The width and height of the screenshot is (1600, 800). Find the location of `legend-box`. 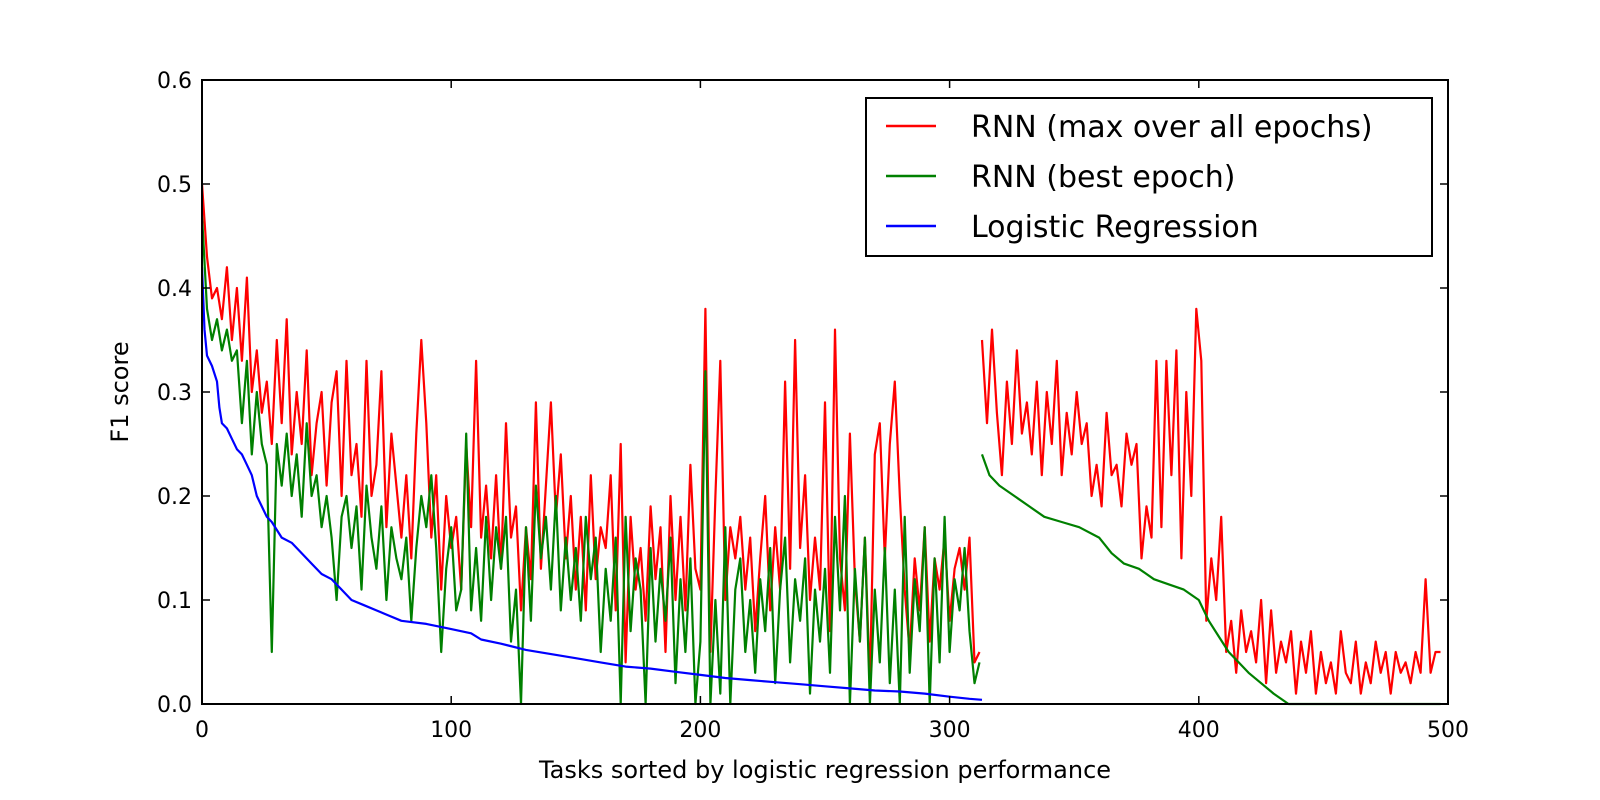

legend-box is located at coordinates (1149, 177).